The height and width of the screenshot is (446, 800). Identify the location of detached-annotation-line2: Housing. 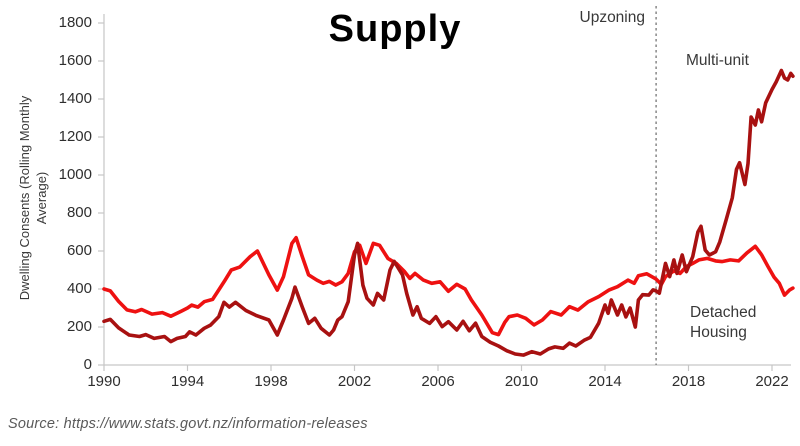
(718, 332).